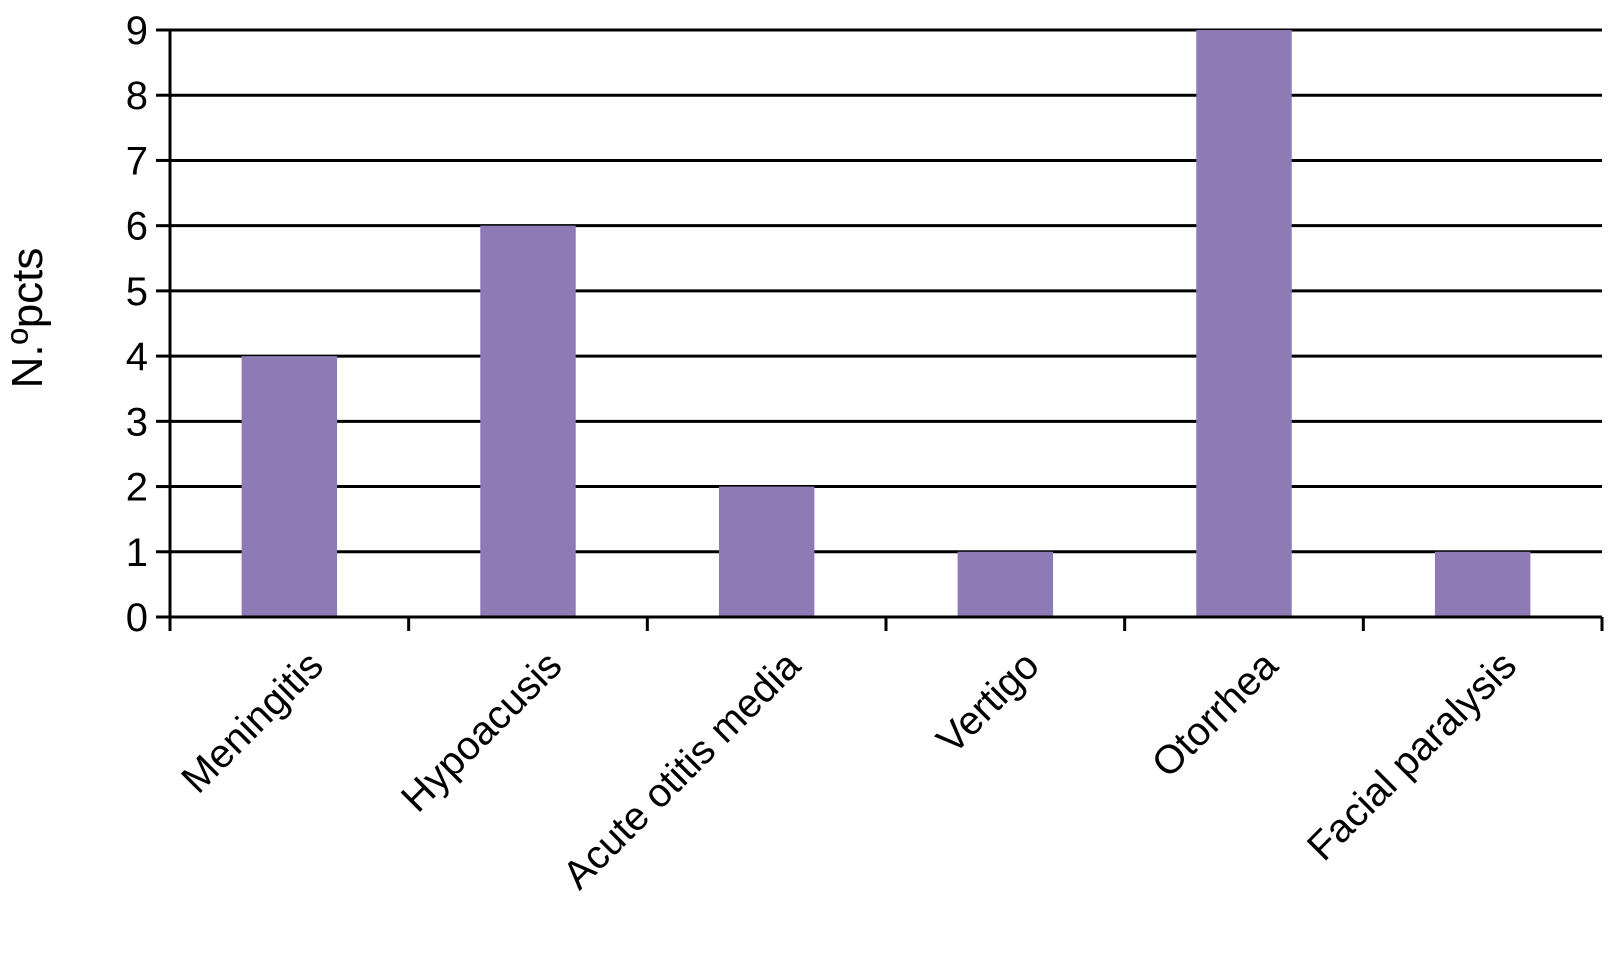 The width and height of the screenshot is (1609, 961). I want to click on y-tick-label: 0, so click(137, 618).